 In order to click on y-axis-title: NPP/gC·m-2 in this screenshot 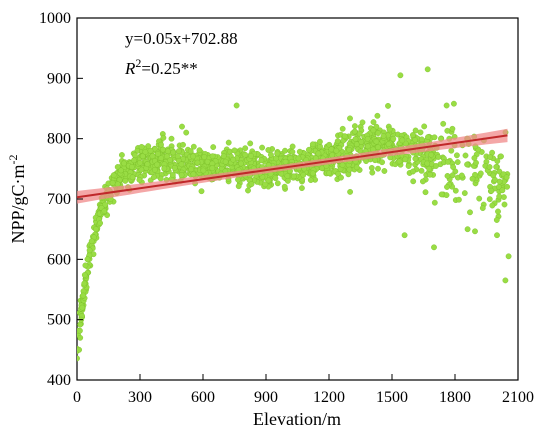, I will do `click(17, 198)`.